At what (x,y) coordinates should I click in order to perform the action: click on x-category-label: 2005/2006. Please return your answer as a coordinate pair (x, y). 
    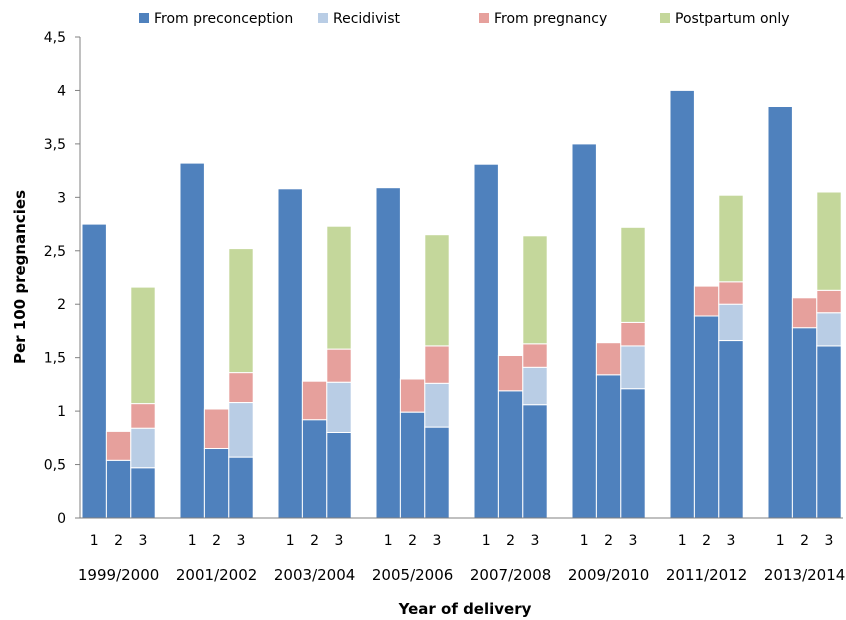
    Looking at the image, I should click on (412, 575).